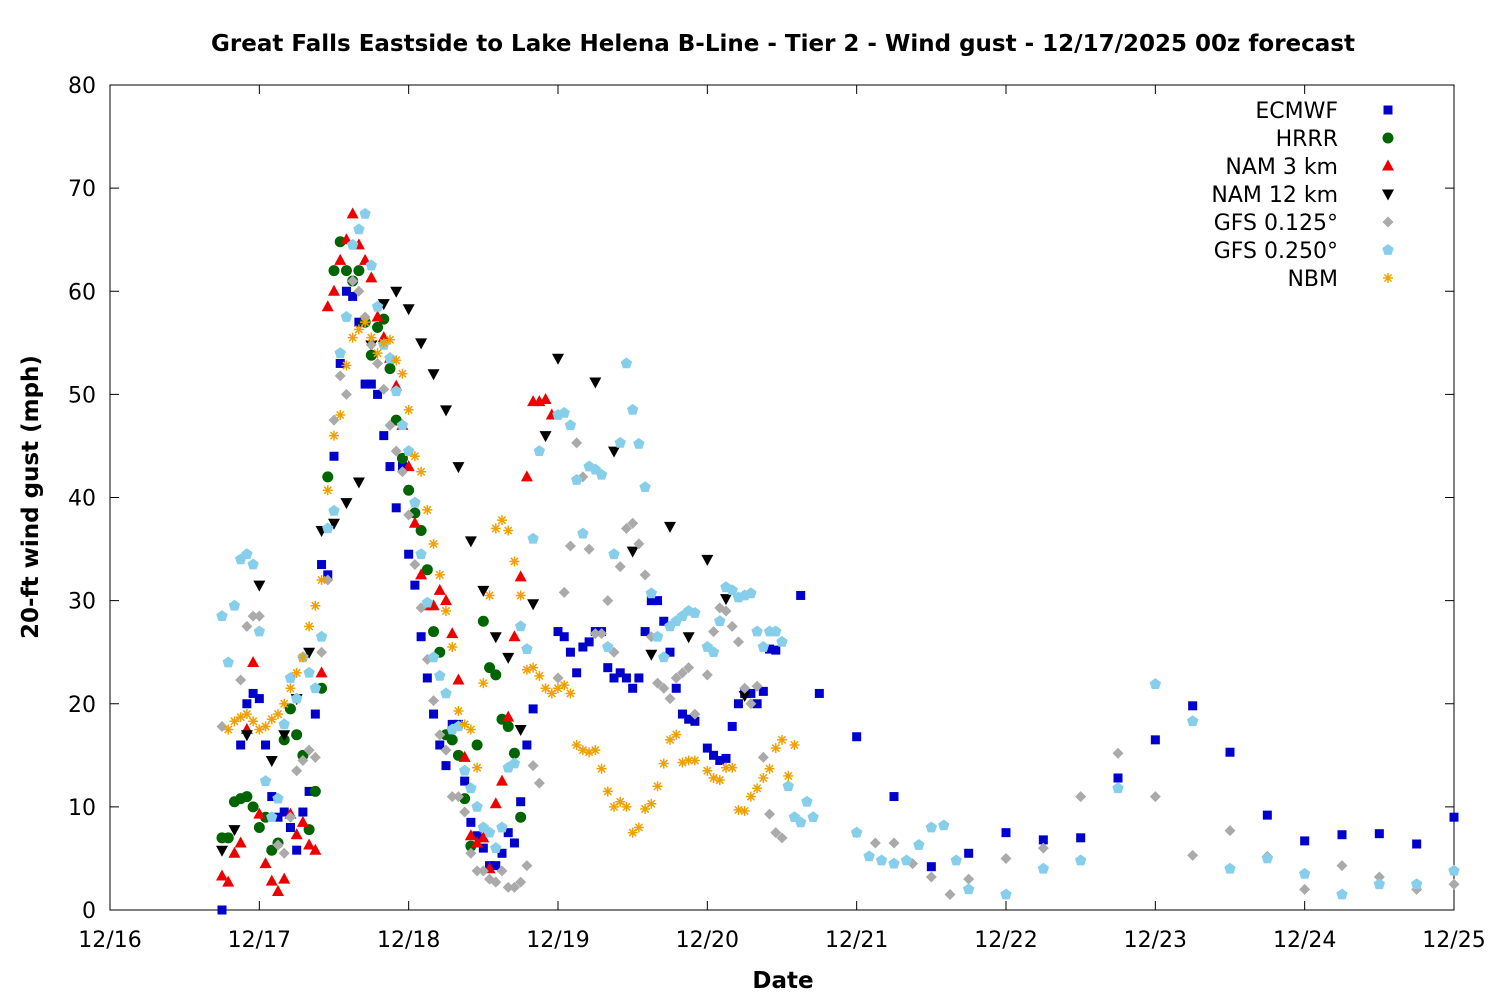  Describe the element at coordinates (1388, 278) in the screenshot. I see `legend-marker-nbm` at that location.